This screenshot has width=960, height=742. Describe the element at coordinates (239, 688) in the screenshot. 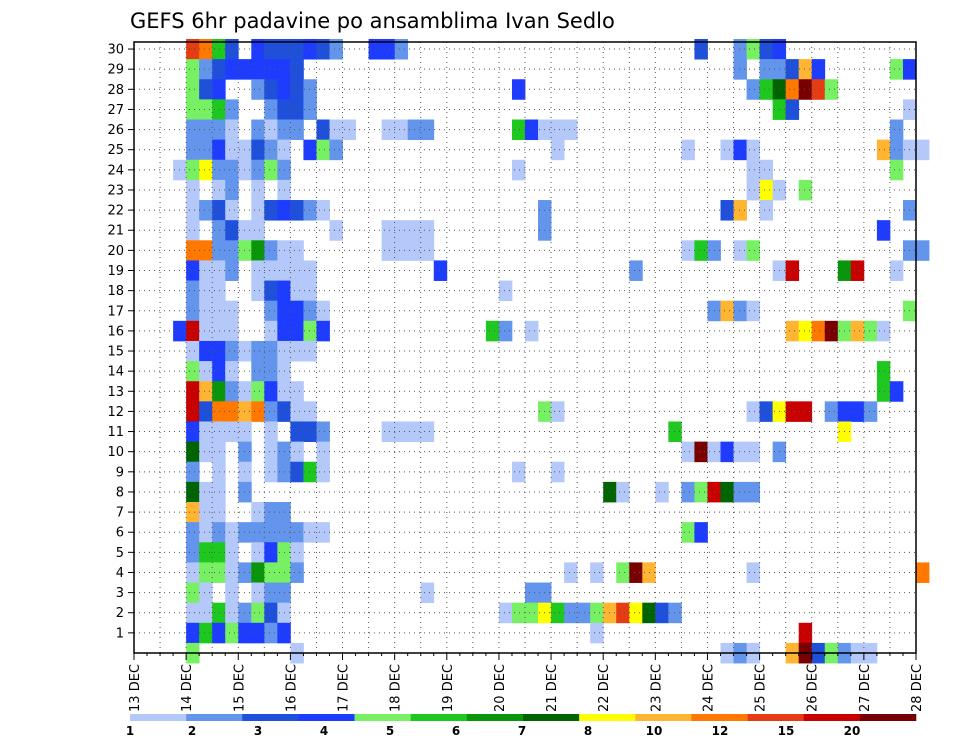

I see `x-tick-label: 15 DEC` at that location.